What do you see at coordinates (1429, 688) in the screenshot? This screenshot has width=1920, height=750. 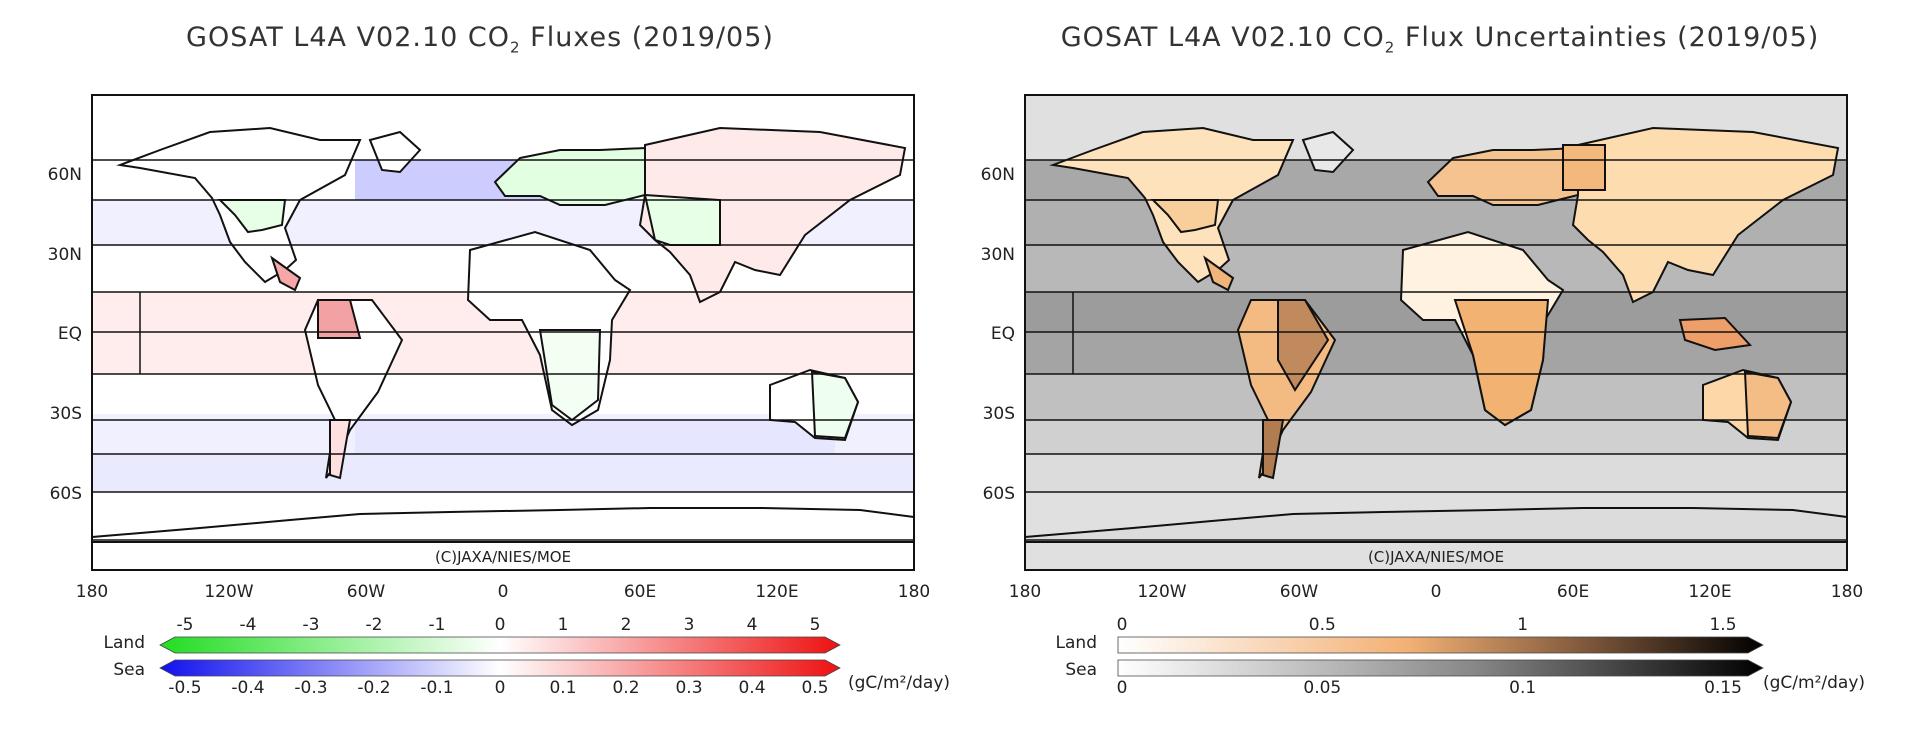 I see `colorbar-sea-ticks: 0 0.05 0.1 0.15` at bounding box center [1429, 688].